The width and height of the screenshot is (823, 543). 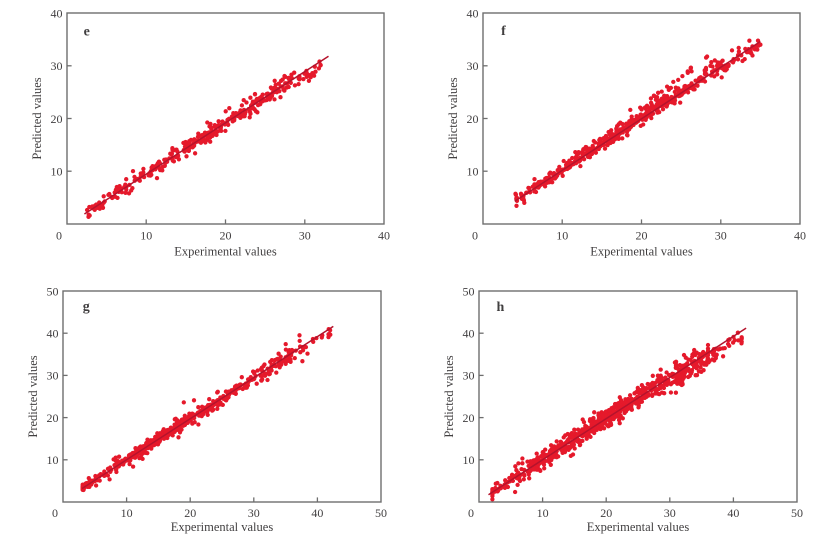 What do you see at coordinates (501, 307) in the screenshot?
I see `svg-text: h` at bounding box center [501, 307].